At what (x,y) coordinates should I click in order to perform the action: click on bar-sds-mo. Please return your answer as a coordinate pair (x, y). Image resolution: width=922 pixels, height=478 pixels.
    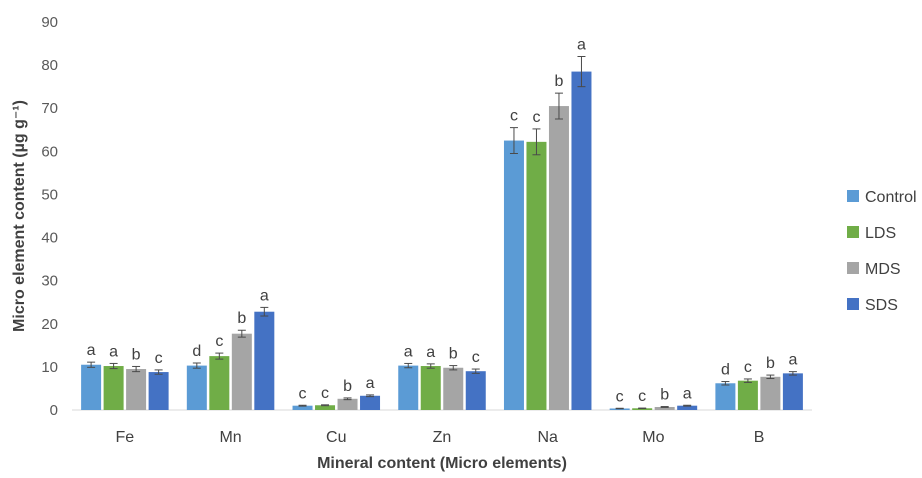
    Looking at the image, I should click on (687, 407).